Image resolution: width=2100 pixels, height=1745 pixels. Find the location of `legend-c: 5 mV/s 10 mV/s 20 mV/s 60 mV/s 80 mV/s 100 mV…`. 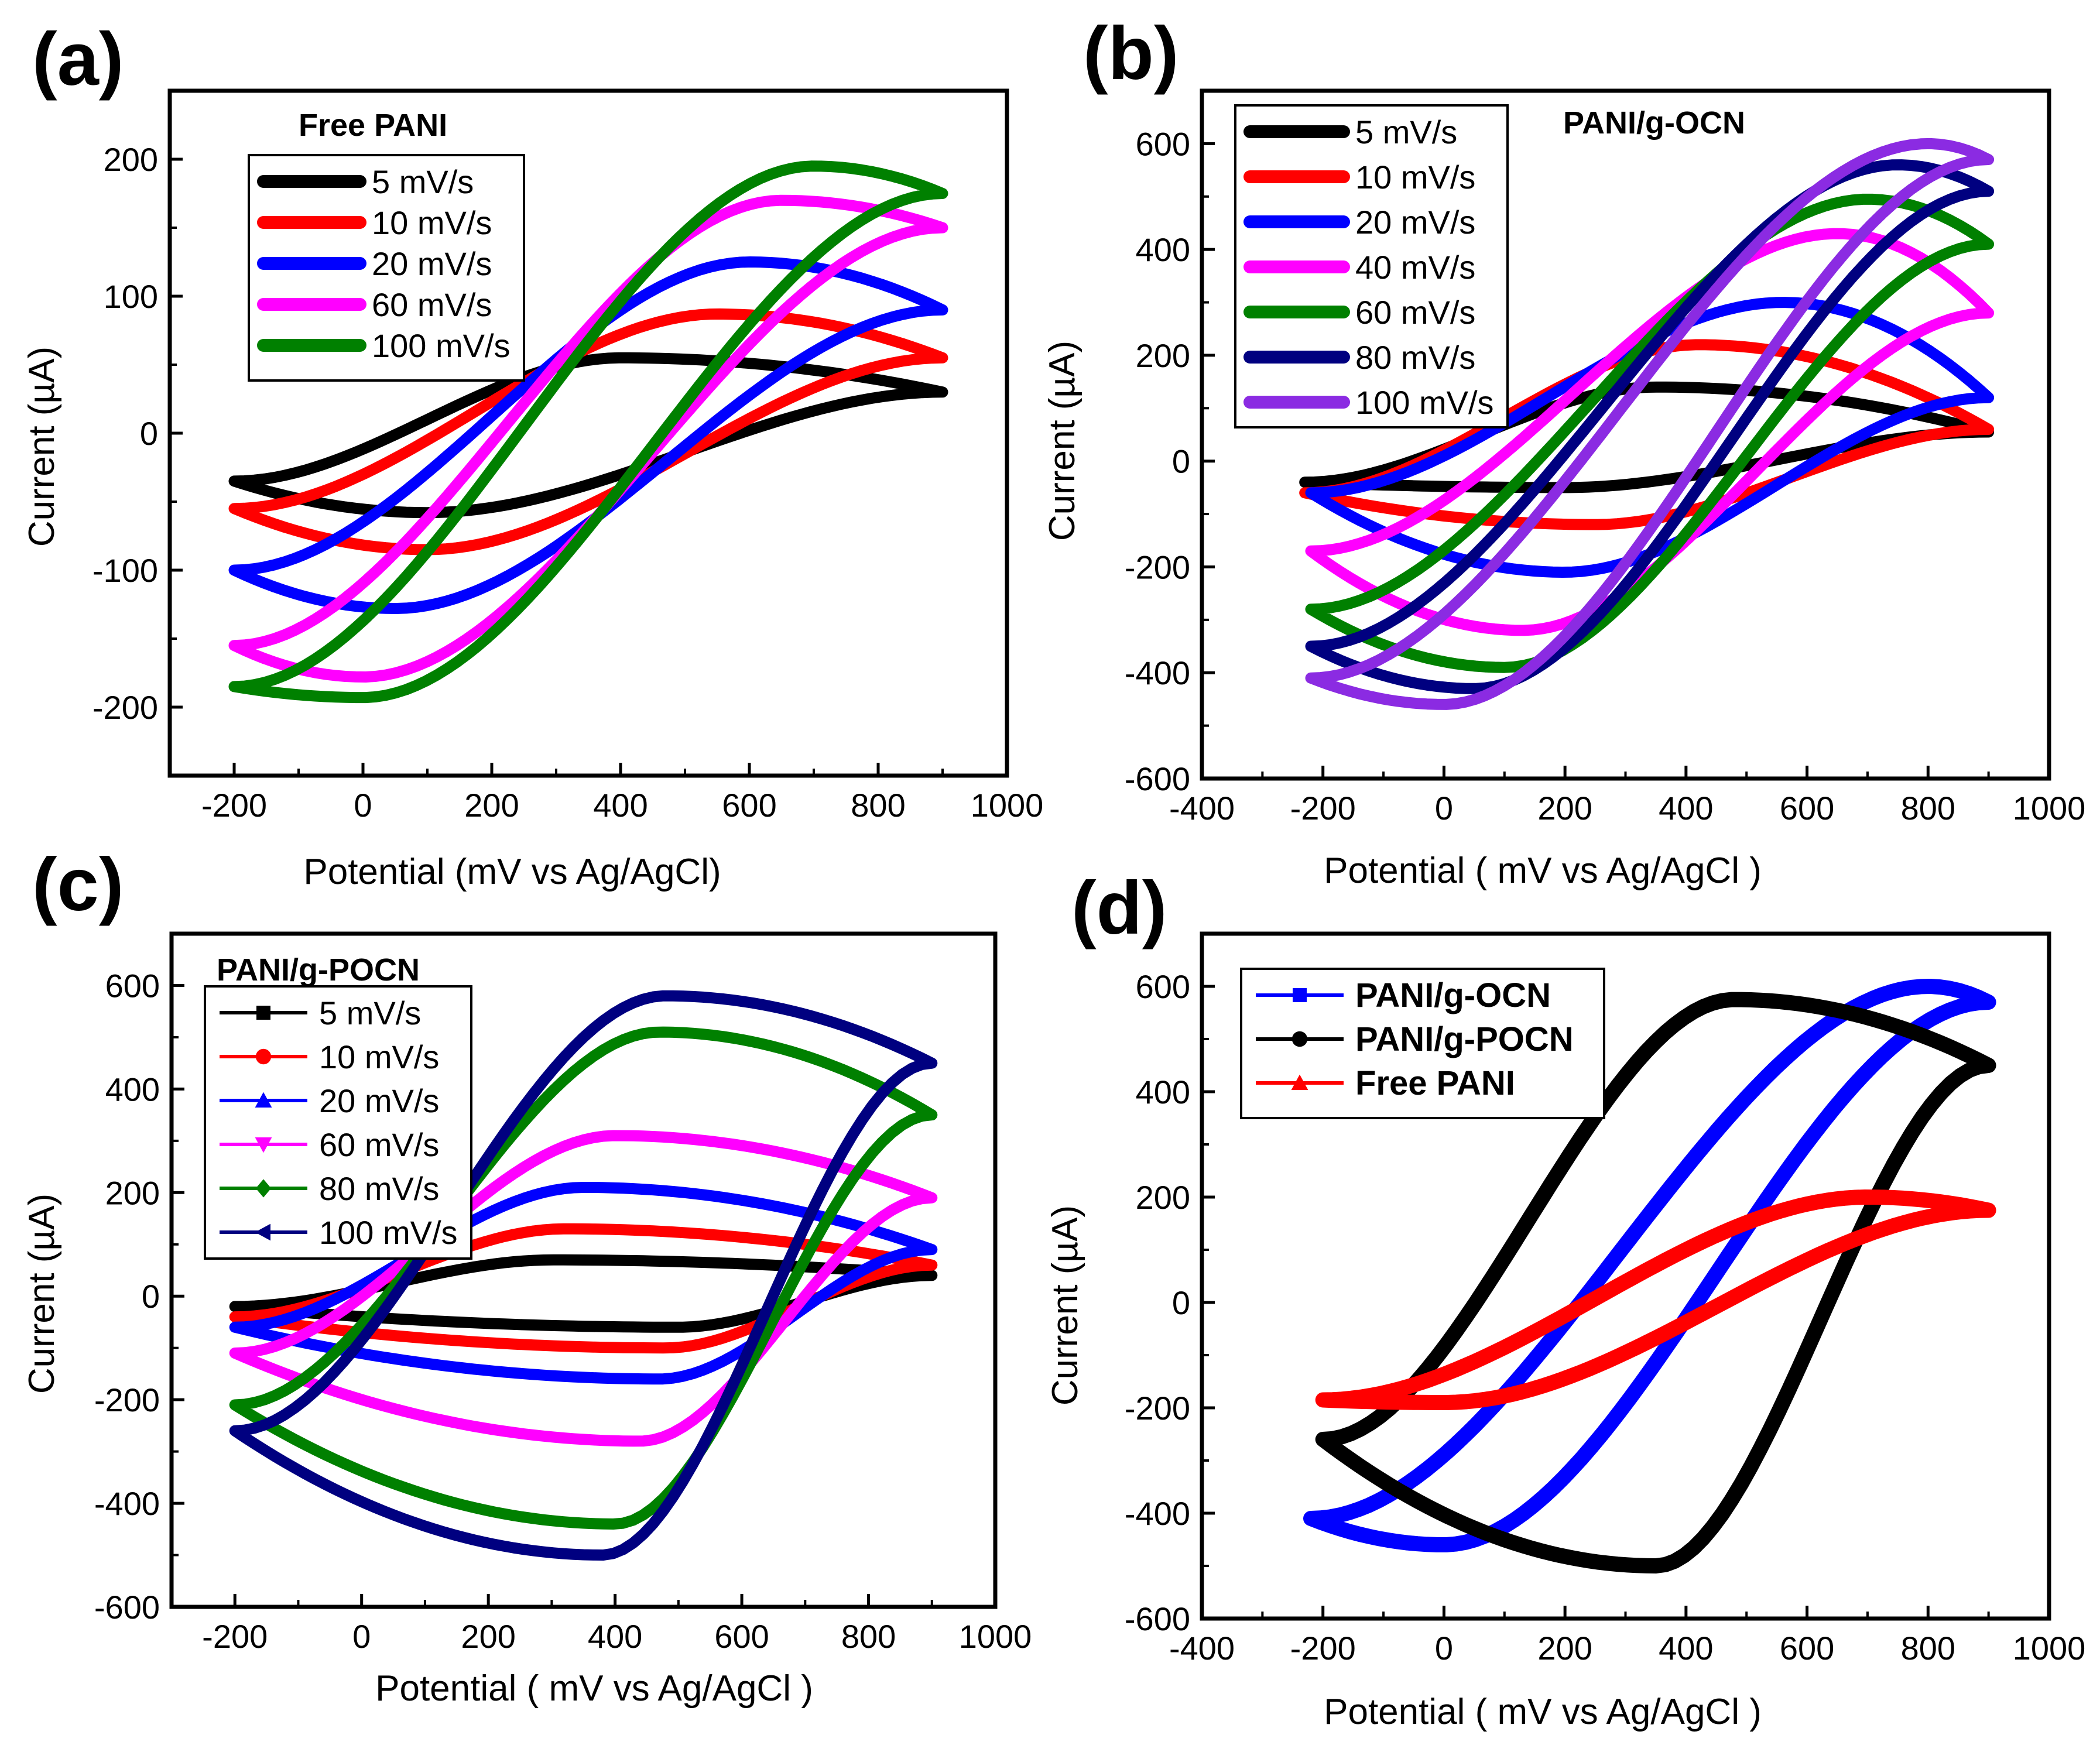

legend-c: 5 mV/s 10 mV/s 20 mV/s 60 mV/s 80 mV/s 100 mV… is located at coordinates (338, 1122).